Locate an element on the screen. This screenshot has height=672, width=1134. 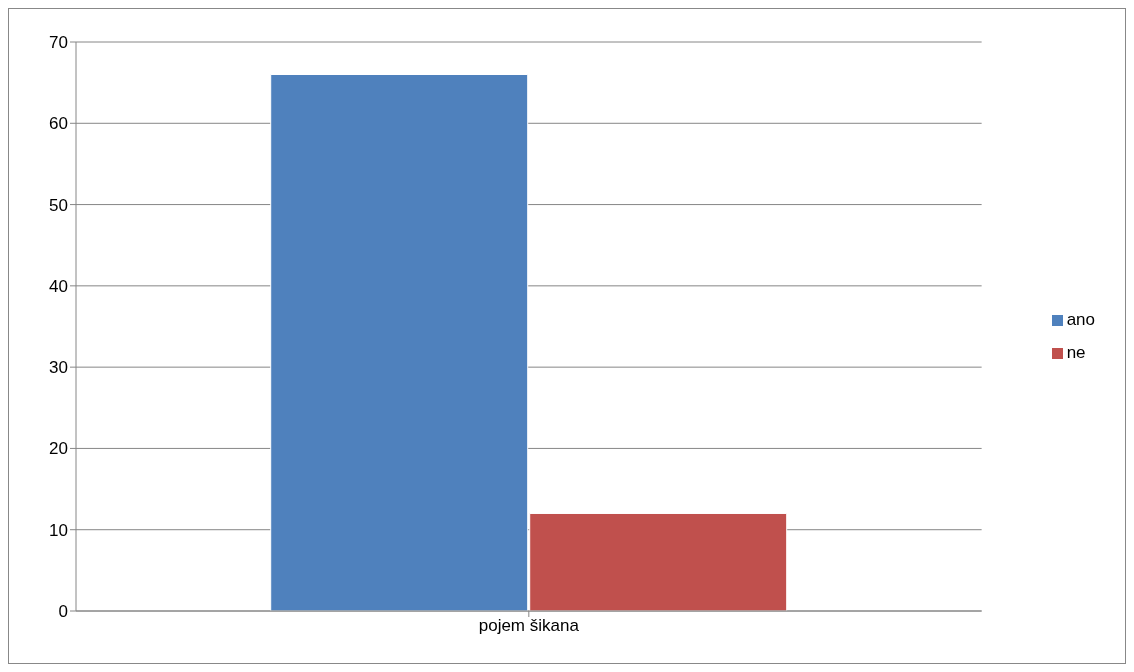
y-tick-label: 60 is located at coordinates (58, 124).